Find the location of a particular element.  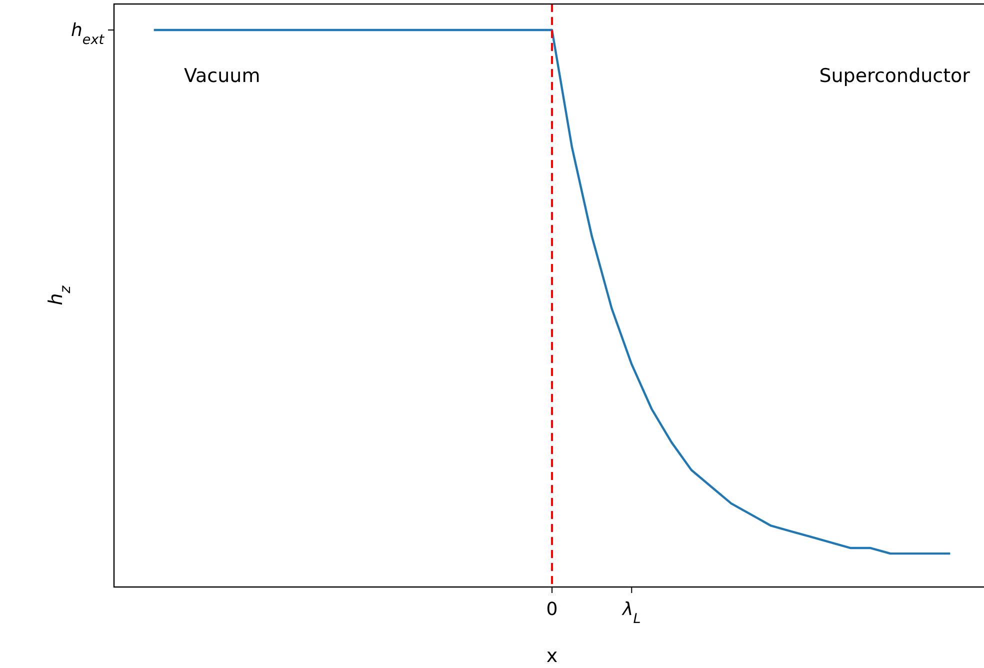

annotation: Vacuum is located at coordinates (222, 76).